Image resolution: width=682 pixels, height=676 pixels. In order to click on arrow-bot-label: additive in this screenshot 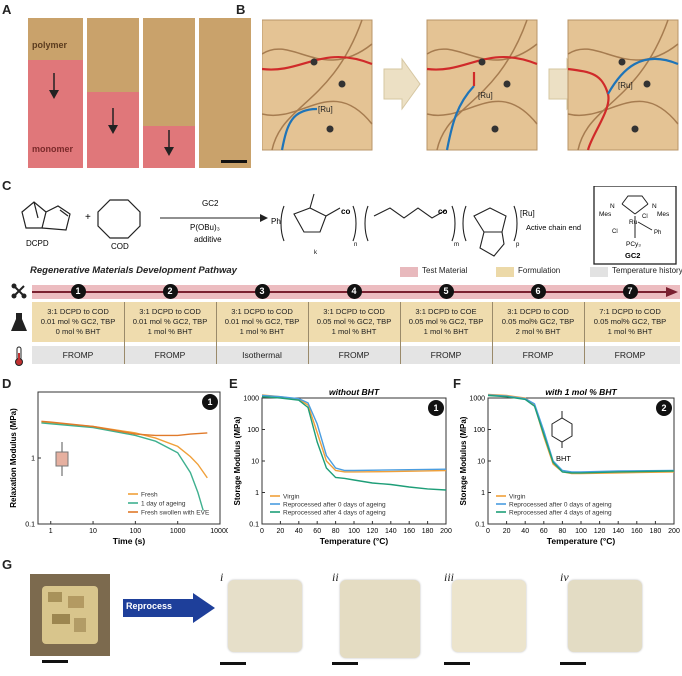, I will do `click(208, 239)`.